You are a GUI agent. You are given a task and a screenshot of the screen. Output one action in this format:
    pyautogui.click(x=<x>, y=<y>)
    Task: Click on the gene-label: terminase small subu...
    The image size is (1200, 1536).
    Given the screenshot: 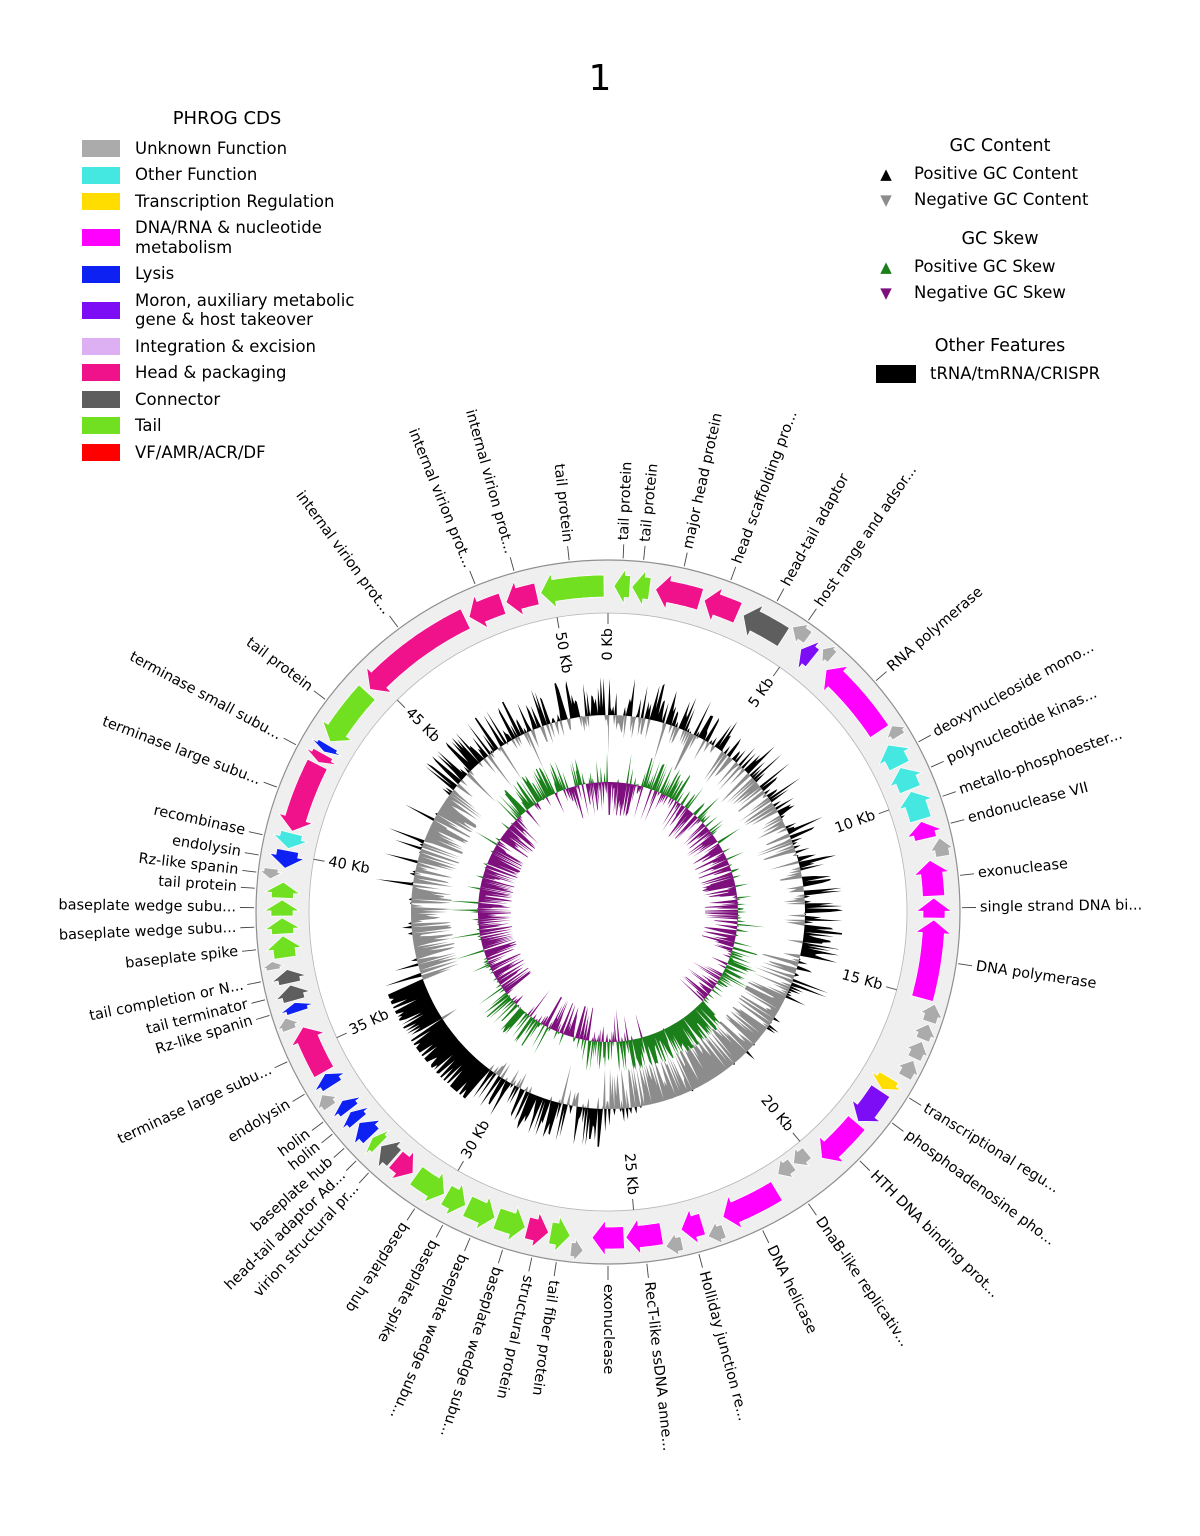 What is the action you would take?
    pyautogui.click(x=205, y=696)
    